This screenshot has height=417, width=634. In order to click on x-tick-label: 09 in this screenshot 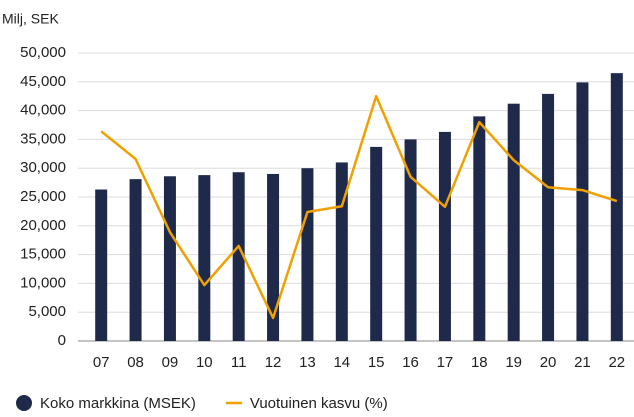, I will do `click(170, 362)`.